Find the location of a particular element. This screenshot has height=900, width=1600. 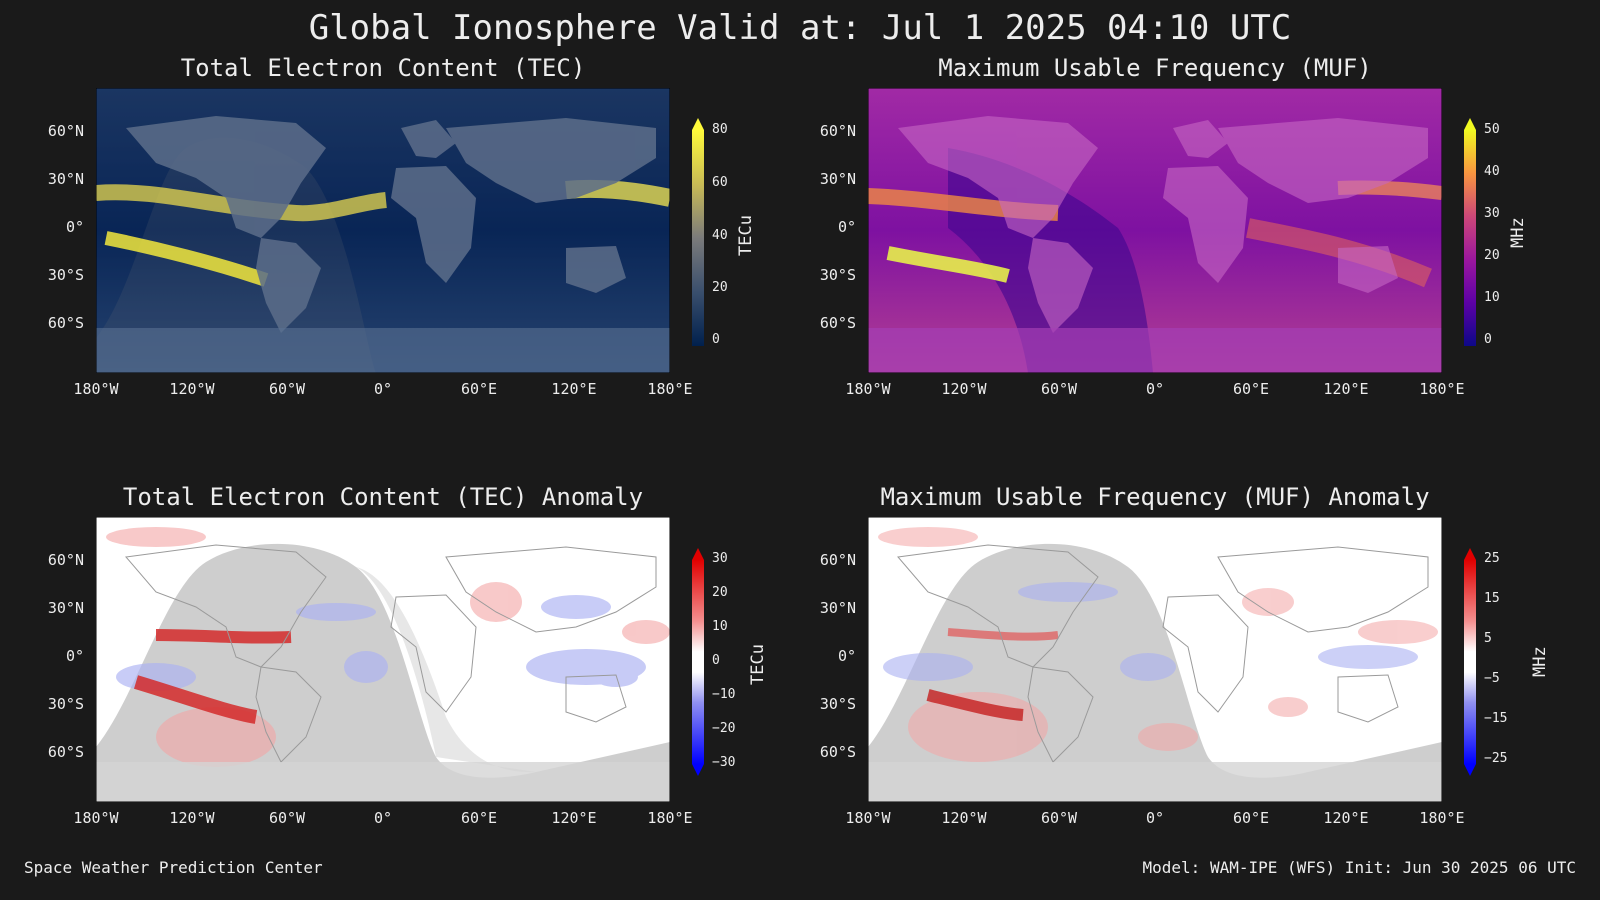

muf-panel-title: Maximum Usable Frequency (MUF) is located at coordinates (1155, 68).